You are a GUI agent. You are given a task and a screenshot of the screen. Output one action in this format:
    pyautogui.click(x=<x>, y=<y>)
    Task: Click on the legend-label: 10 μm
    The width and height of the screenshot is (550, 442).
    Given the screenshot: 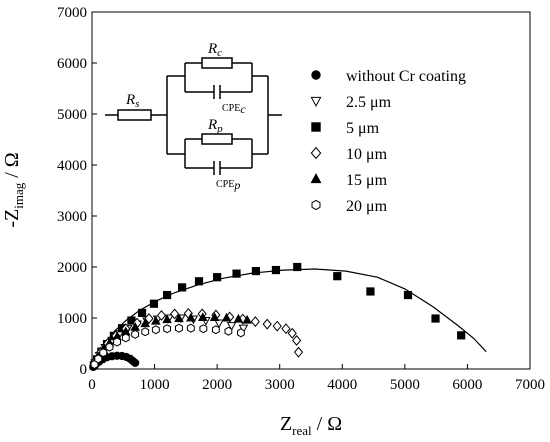 What is the action you would take?
    pyautogui.click(x=367, y=154)
    